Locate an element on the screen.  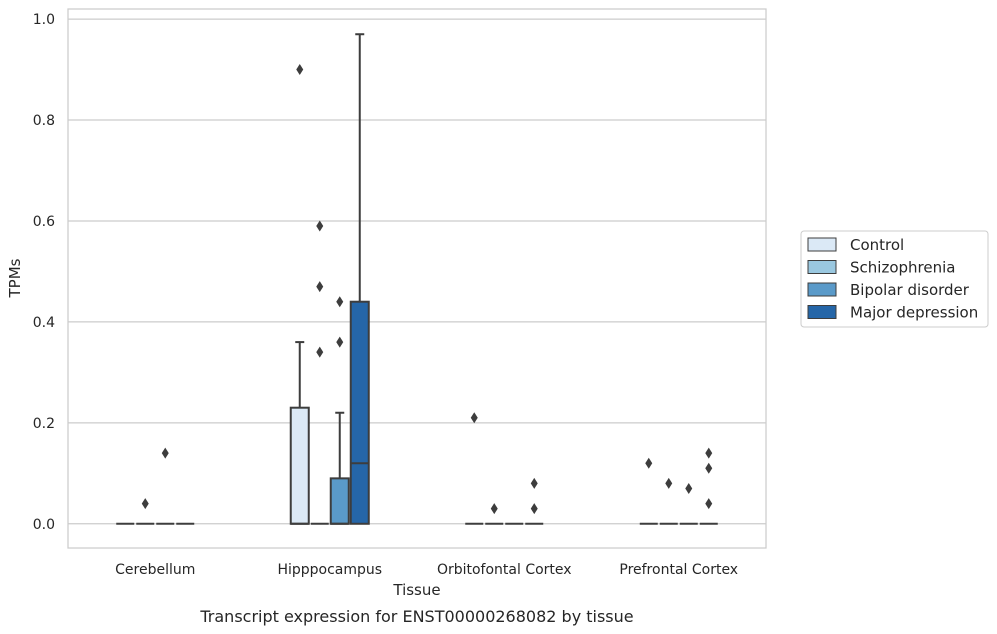
x-tick-label: Prefrontal Cortex is located at coordinates (678, 570).